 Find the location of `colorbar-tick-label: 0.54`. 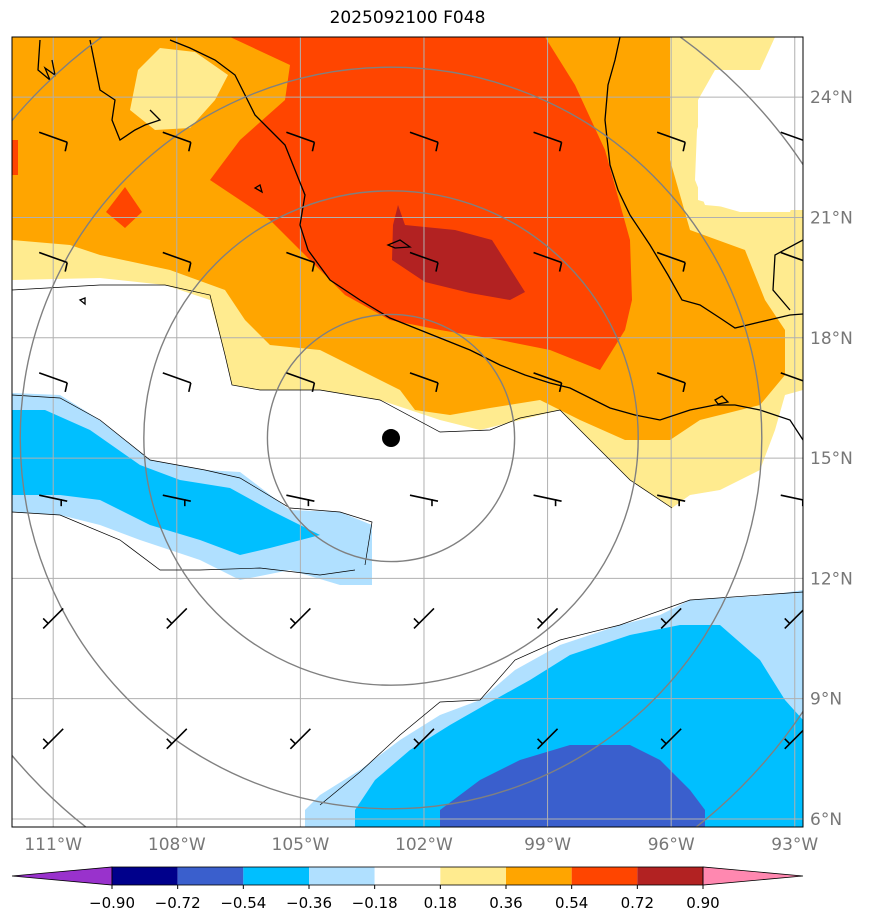

colorbar-tick-label: 0.54 is located at coordinates (571, 903).